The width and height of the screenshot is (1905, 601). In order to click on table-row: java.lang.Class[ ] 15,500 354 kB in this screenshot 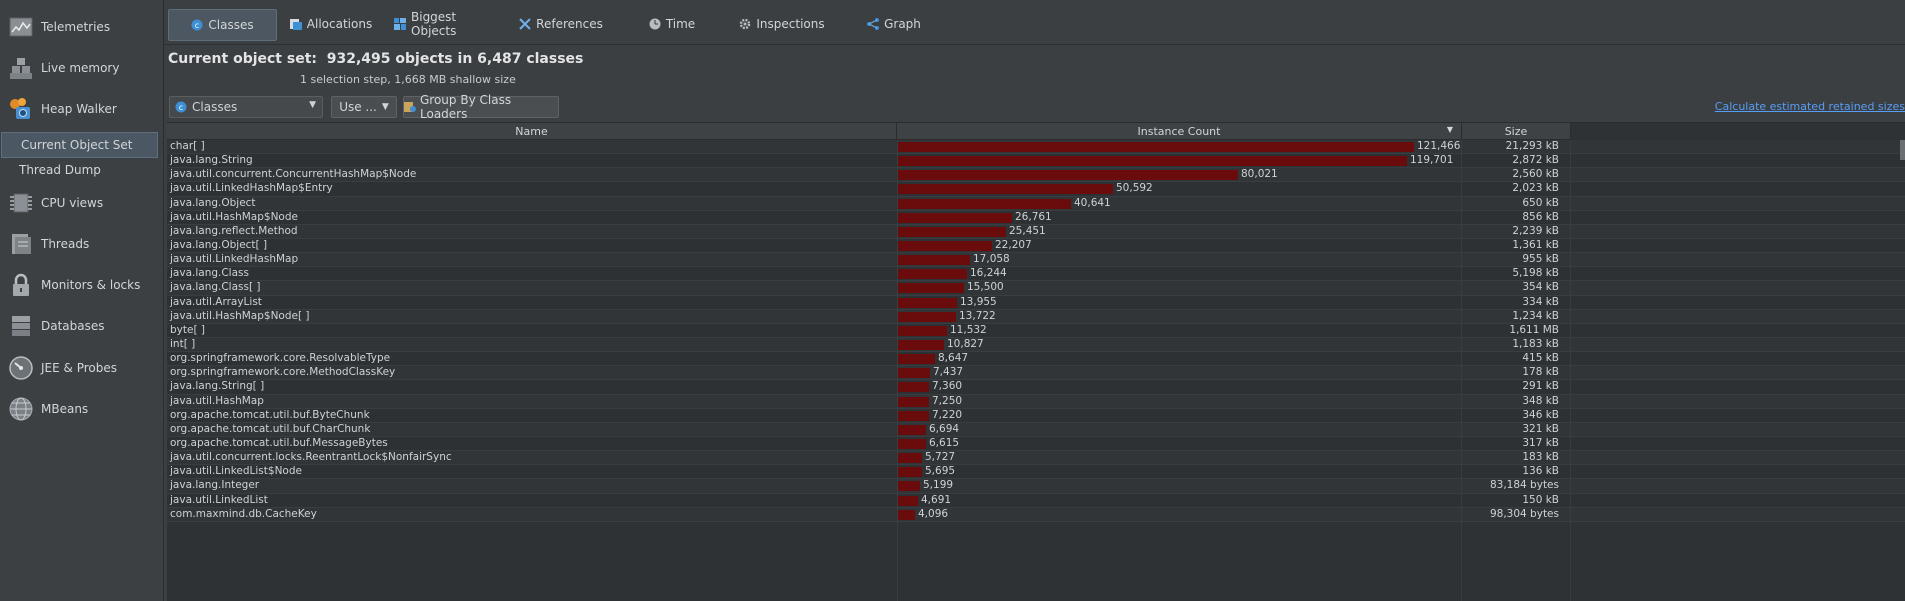, I will do `click(1036, 288)`.